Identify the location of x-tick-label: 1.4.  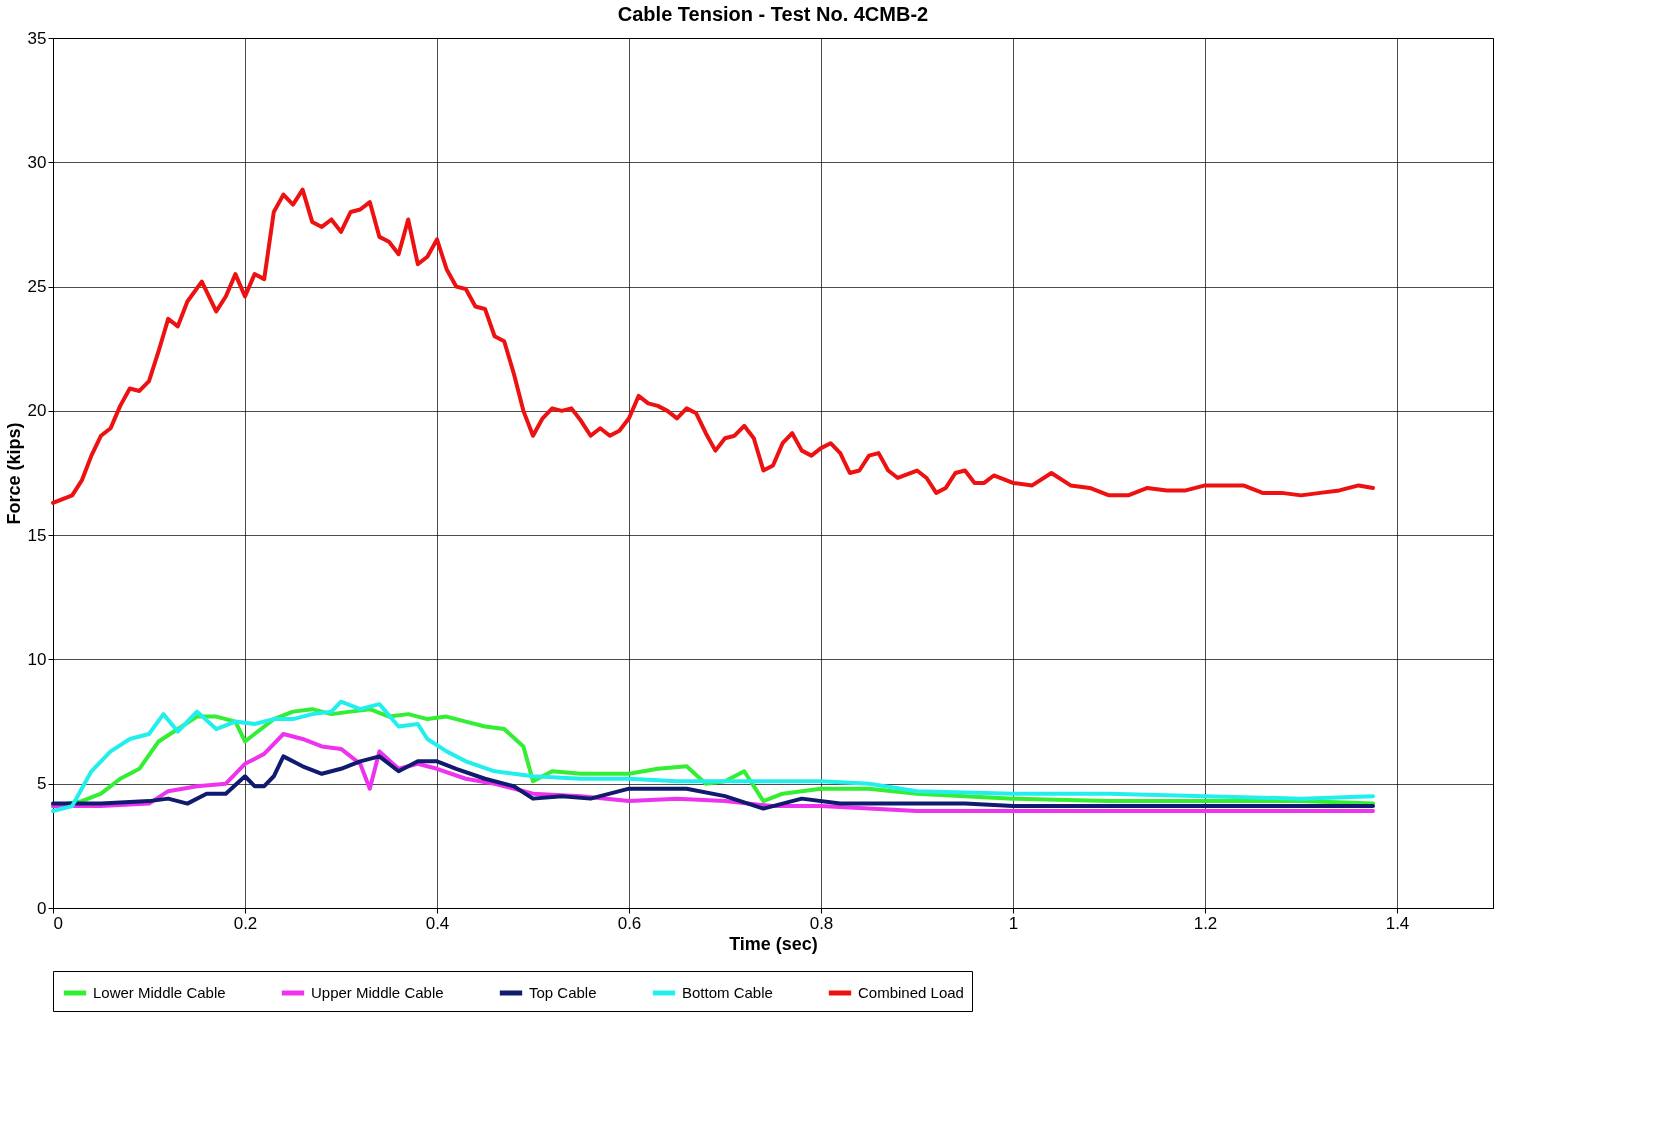
(1397, 923).